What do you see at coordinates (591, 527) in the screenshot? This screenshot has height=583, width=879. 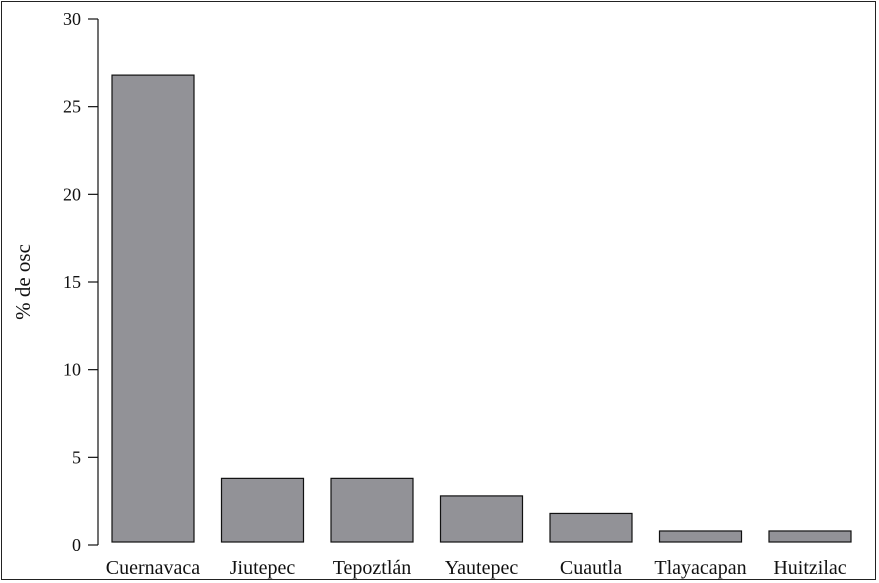 I see `bar-cuautla` at bounding box center [591, 527].